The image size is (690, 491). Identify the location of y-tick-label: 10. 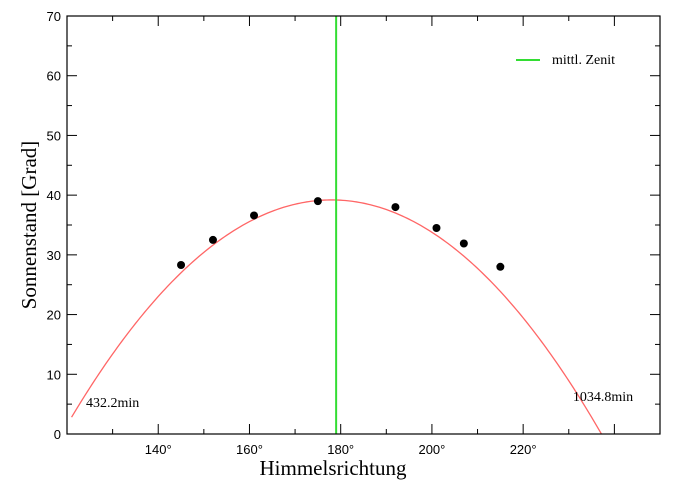
(54, 374).